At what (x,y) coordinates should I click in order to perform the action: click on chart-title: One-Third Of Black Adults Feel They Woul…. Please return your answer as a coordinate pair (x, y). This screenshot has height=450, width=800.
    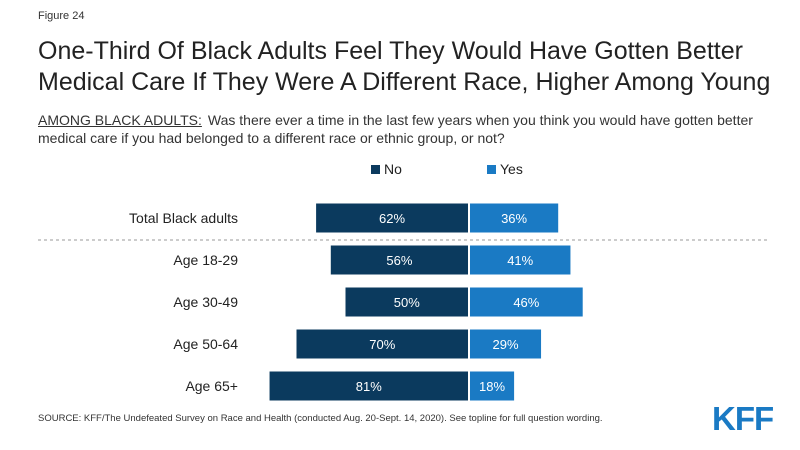
    Looking at the image, I should click on (404, 66).